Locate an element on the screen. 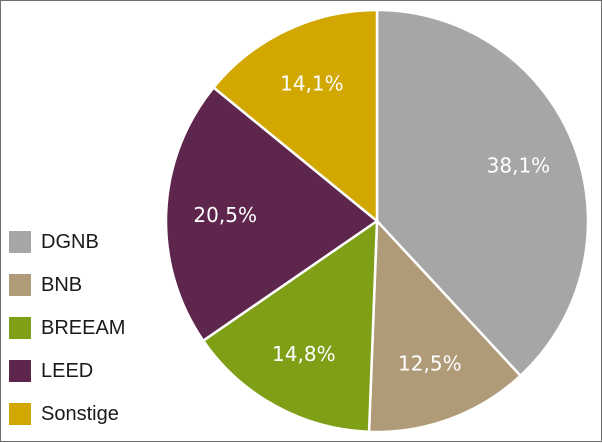 Image resolution: width=602 pixels, height=443 pixels. pie-label-leed: 20,5% is located at coordinates (225, 215).